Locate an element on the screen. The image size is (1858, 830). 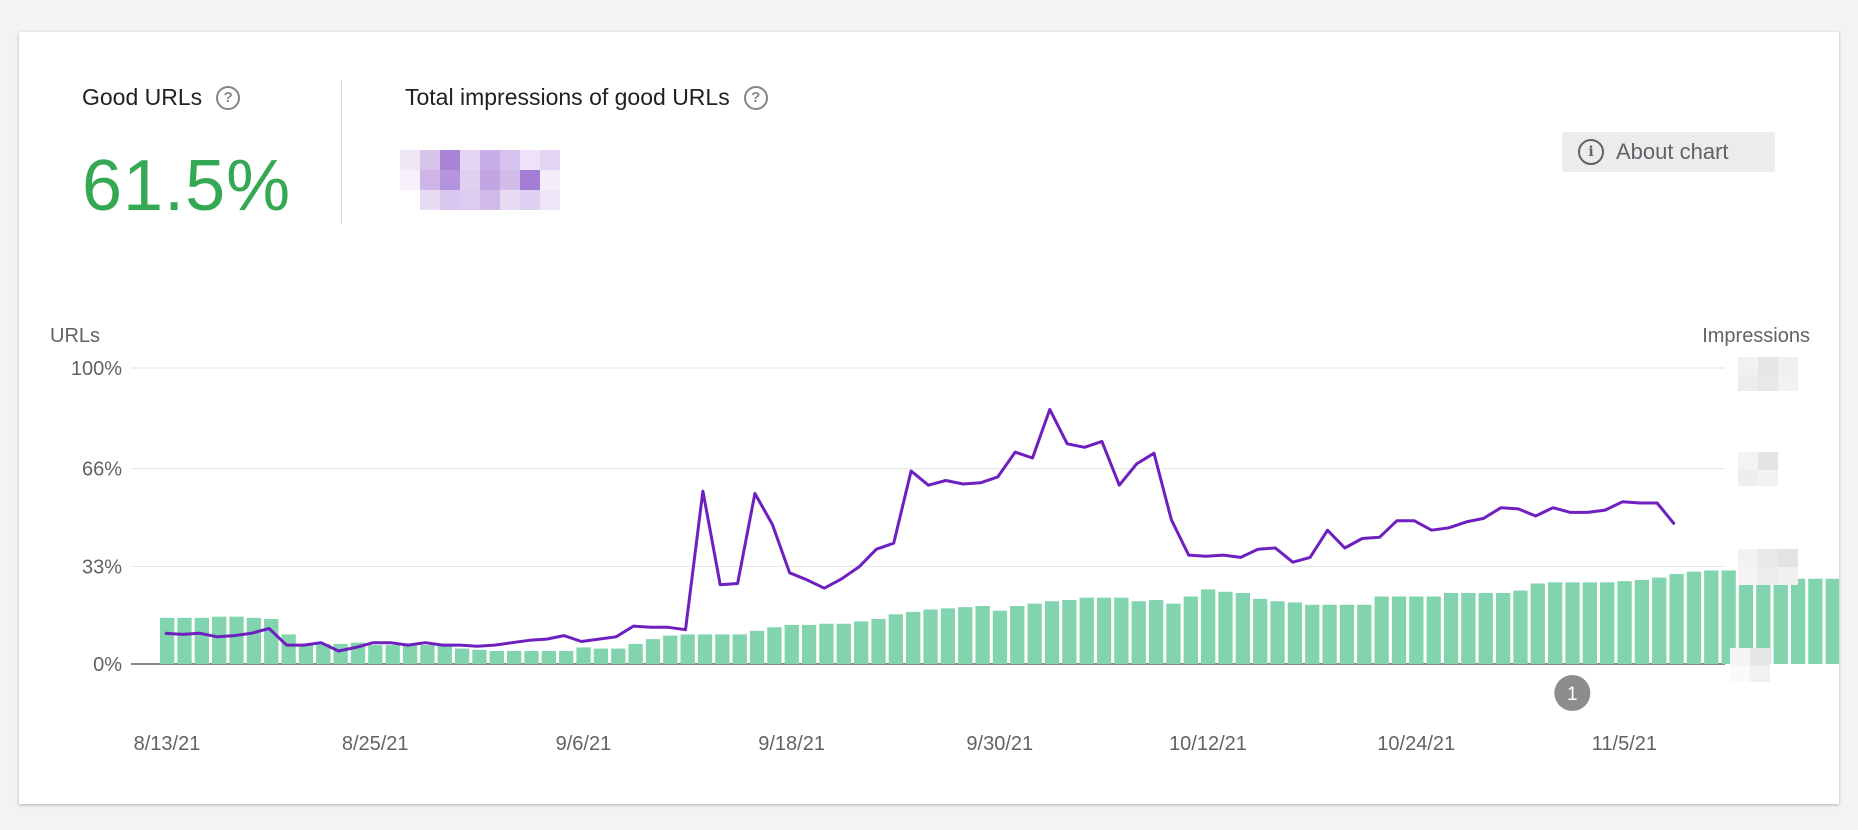
y-axis-ticks: 100% 66% 33% 0% is located at coordinates (96, 517).